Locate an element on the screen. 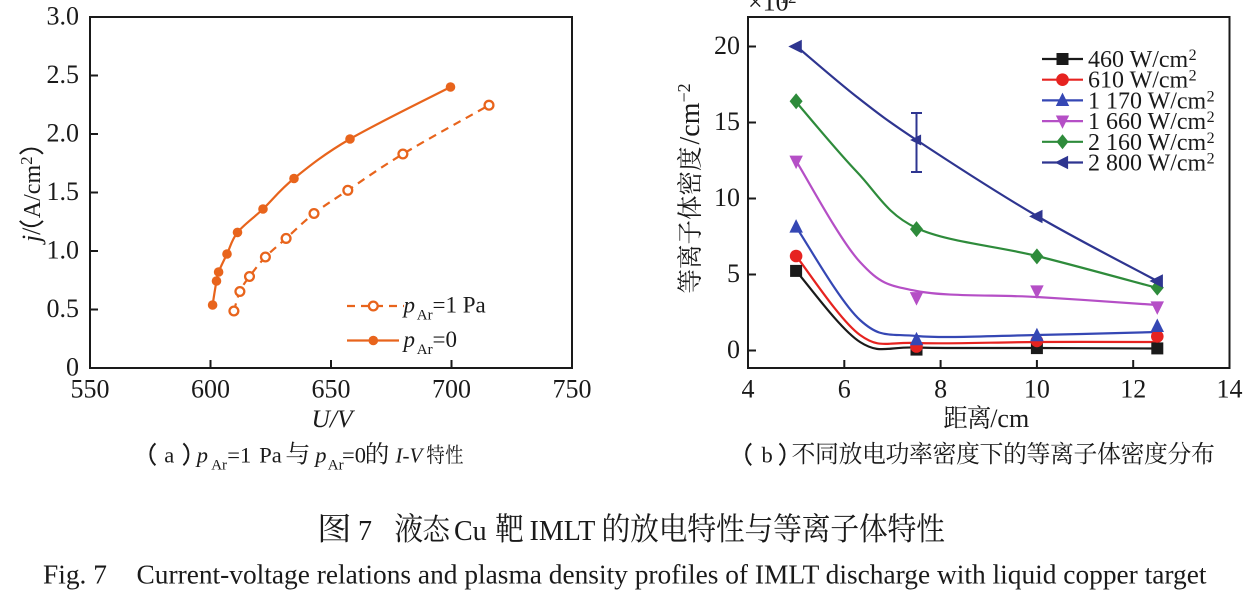 Image resolution: width=1250 pixels, height=600 pixels. svg-text: 1.5 is located at coordinates (63, 191).